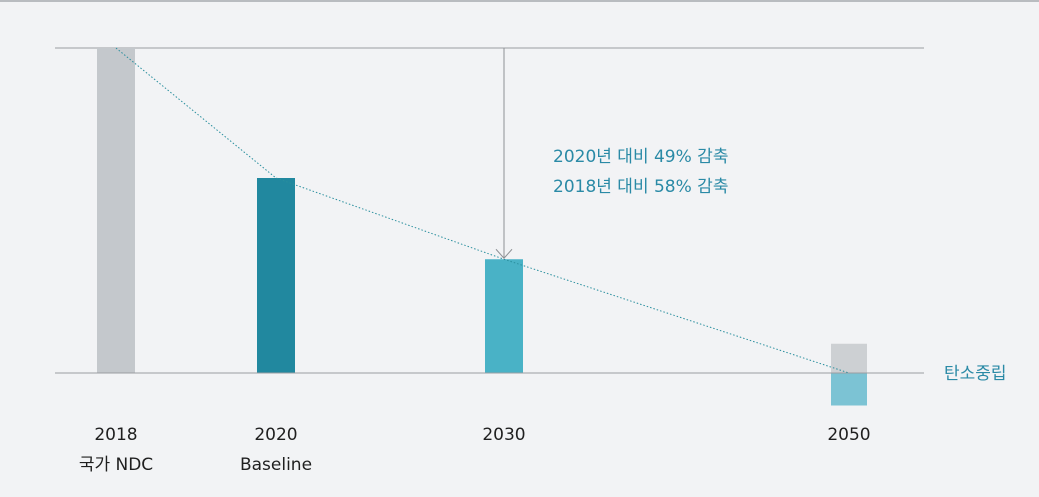  Describe the element at coordinates (275, 435) in the screenshot. I see `x-tick-label-year: 2020` at that location.